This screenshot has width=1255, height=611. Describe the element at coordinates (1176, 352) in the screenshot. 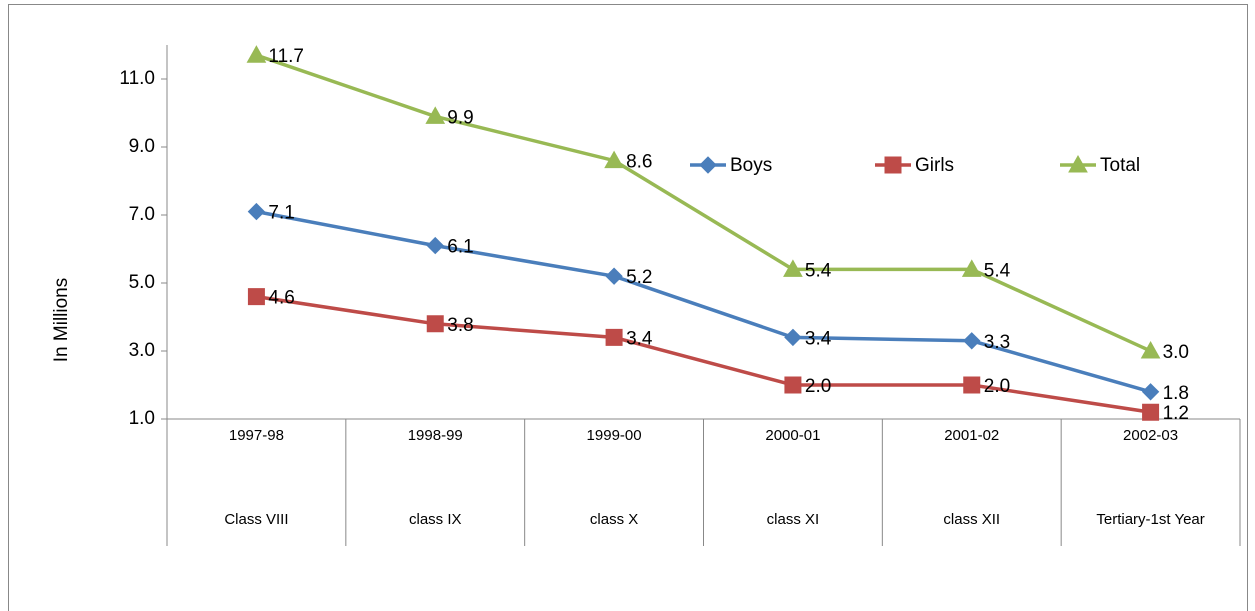

I see `data-label: 3.0` at that location.